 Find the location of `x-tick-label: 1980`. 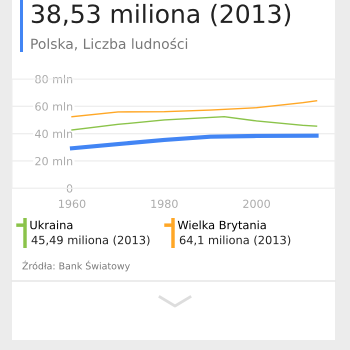

x-tick-label: 1980 is located at coordinates (164, 204).